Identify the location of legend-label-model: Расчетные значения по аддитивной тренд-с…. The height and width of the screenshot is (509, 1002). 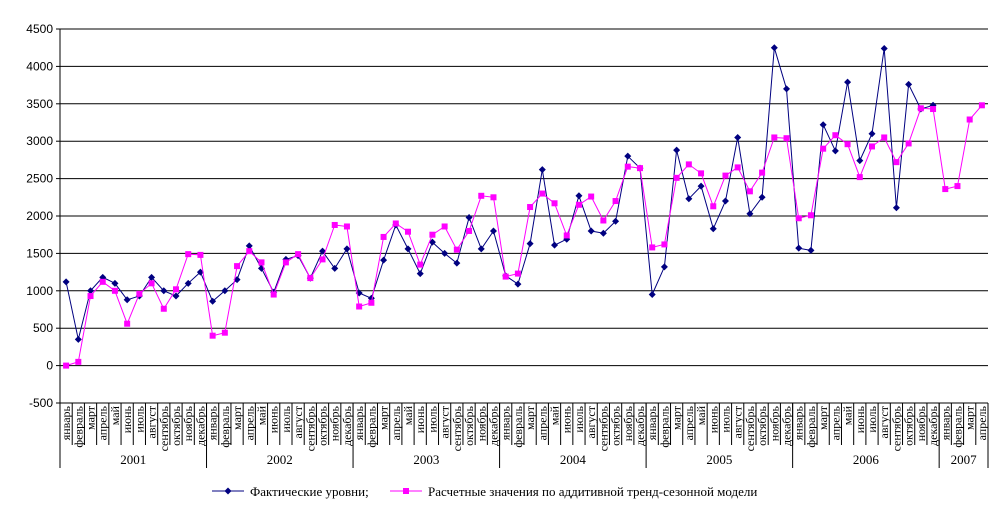
(592, 491).